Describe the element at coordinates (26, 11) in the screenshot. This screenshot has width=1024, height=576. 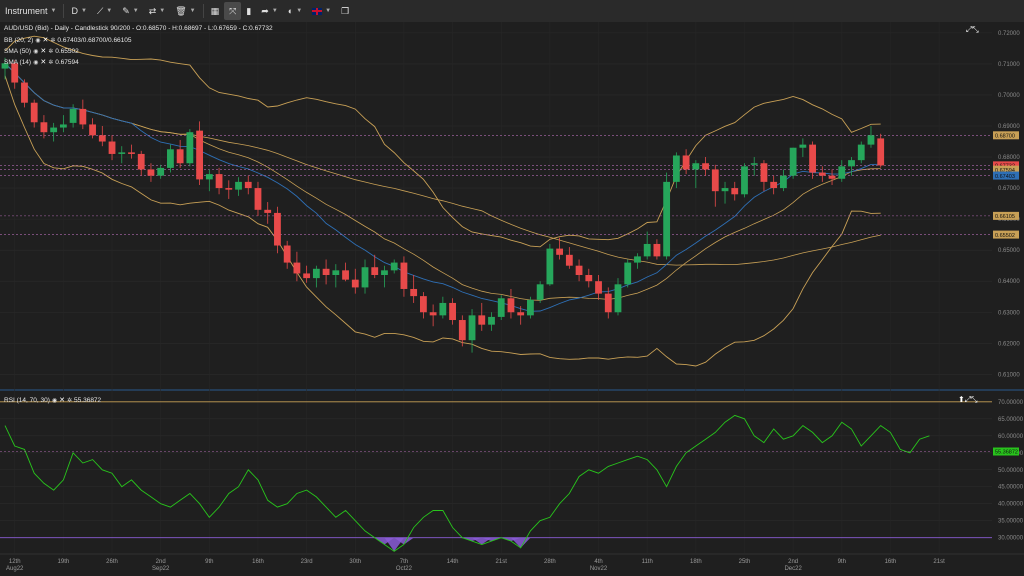
I see `instrument-label: Instrument` at that location.